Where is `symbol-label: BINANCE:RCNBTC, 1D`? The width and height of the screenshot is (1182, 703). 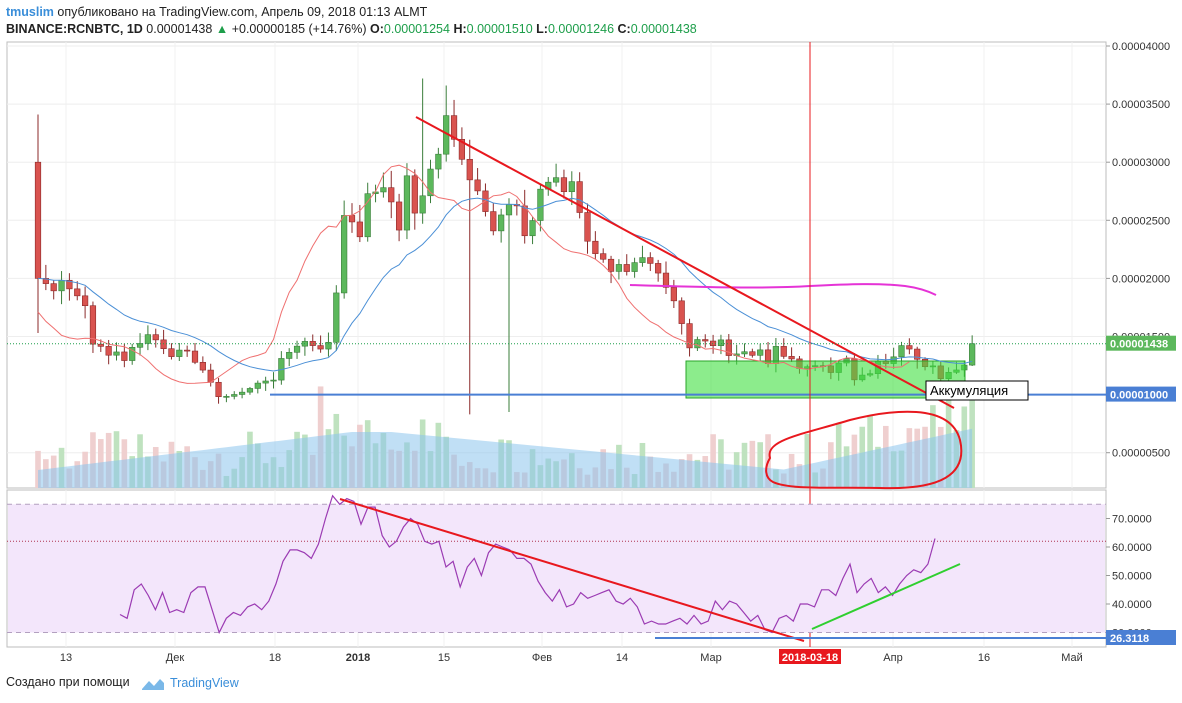
symbol-label: BINANCE:RCNBTC, 1D is located at coordinates (74, 29).